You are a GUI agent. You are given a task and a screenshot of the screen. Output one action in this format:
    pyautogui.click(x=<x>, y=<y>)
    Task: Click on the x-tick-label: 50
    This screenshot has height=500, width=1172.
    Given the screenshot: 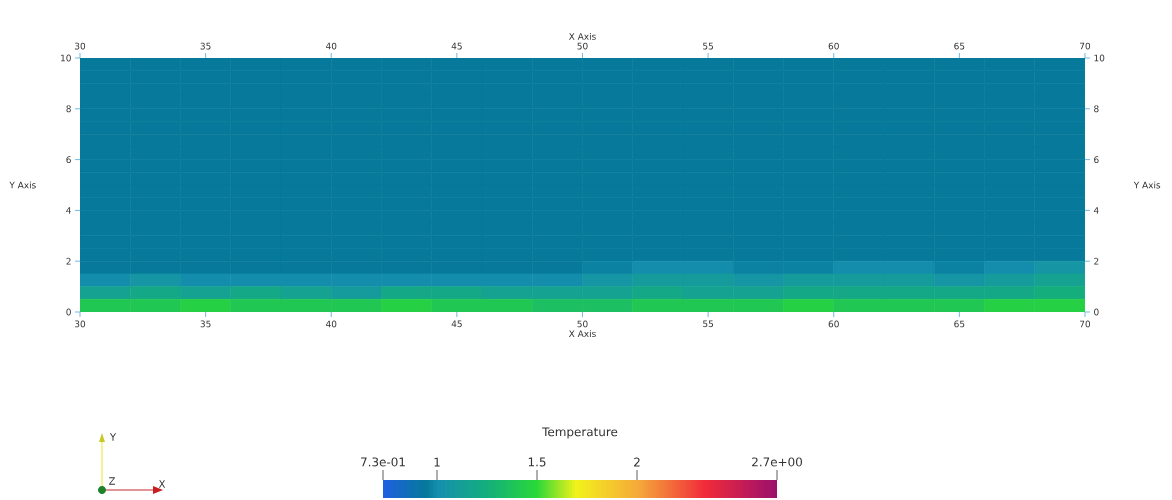 What is the action you would take?
    pyautogui.click(x=582, y=324)
    